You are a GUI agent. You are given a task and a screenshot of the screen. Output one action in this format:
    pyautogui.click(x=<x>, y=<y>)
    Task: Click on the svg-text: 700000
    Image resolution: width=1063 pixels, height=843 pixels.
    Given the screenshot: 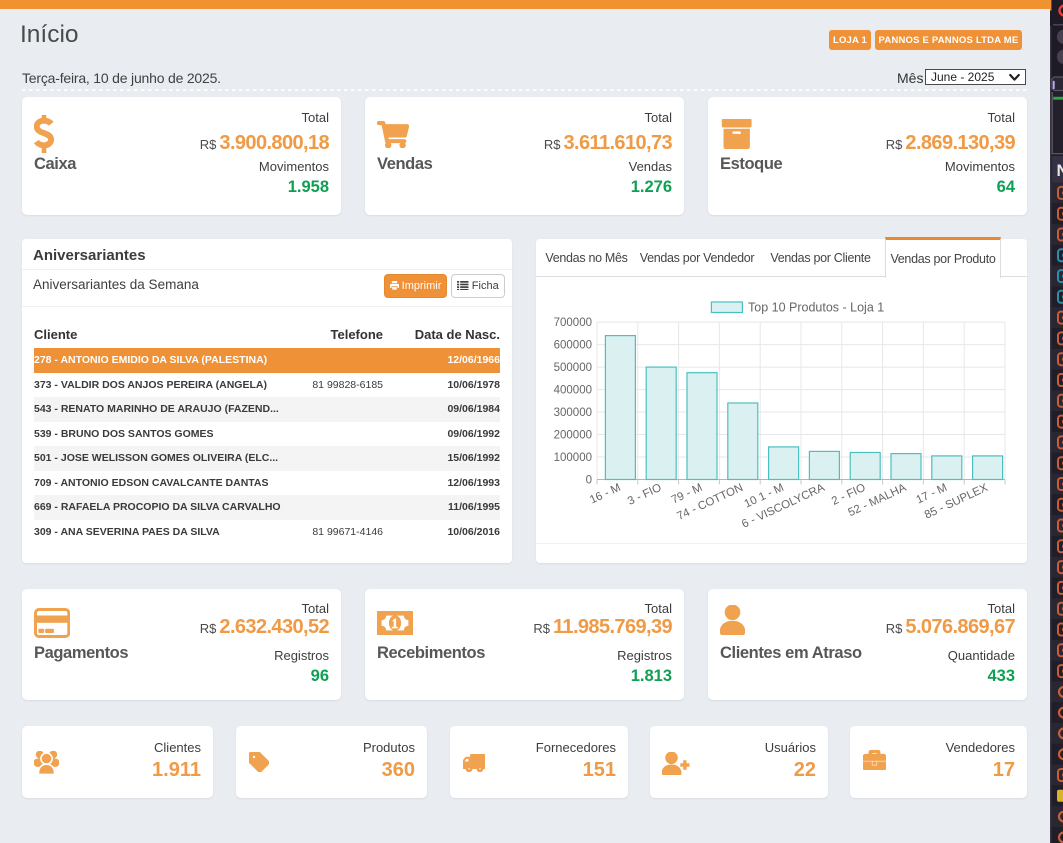 What is the action you would take?
    pyautogui.click(x=573, y=323)
    